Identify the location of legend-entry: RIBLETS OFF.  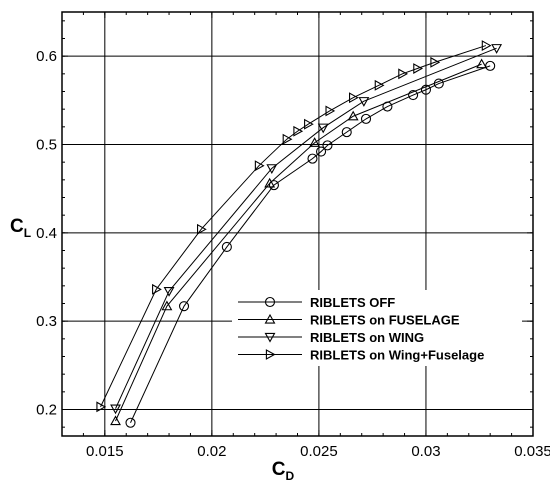
(316, 302).